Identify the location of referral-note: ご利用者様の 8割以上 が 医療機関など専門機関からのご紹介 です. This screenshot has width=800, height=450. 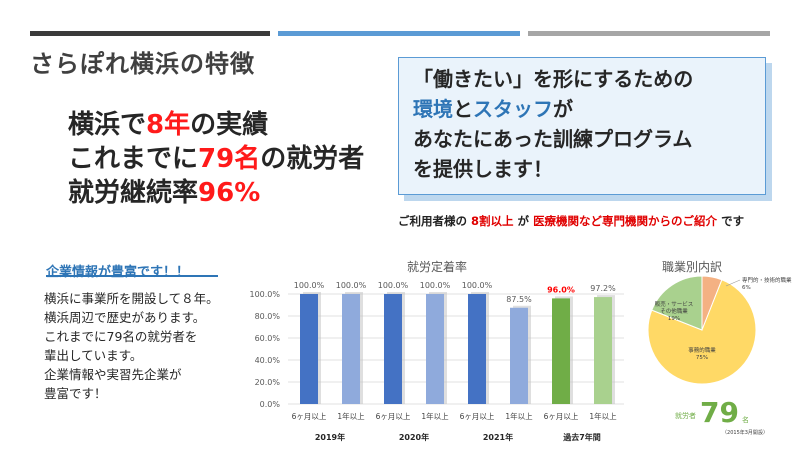
(571, 221).